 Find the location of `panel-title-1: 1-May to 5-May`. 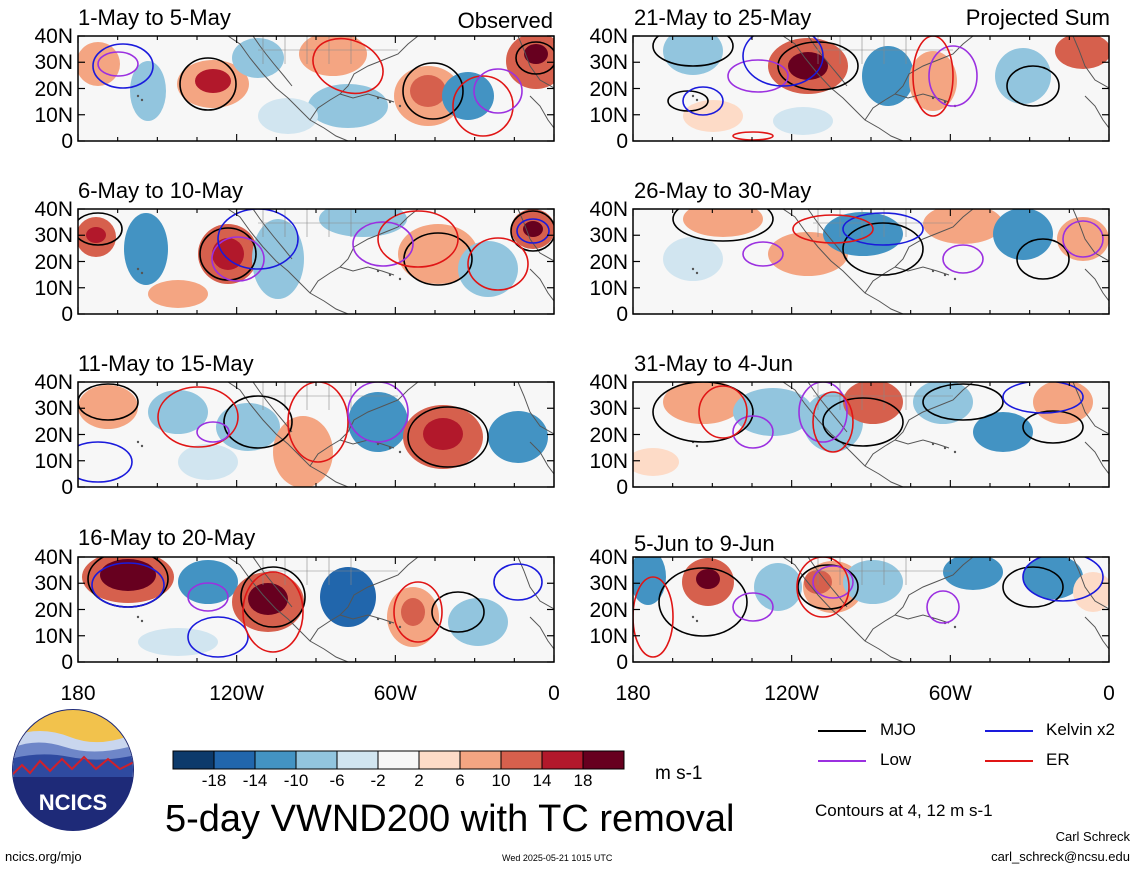

panel-title-1: 1-May to 5-May is located at coordinates (154, 17).